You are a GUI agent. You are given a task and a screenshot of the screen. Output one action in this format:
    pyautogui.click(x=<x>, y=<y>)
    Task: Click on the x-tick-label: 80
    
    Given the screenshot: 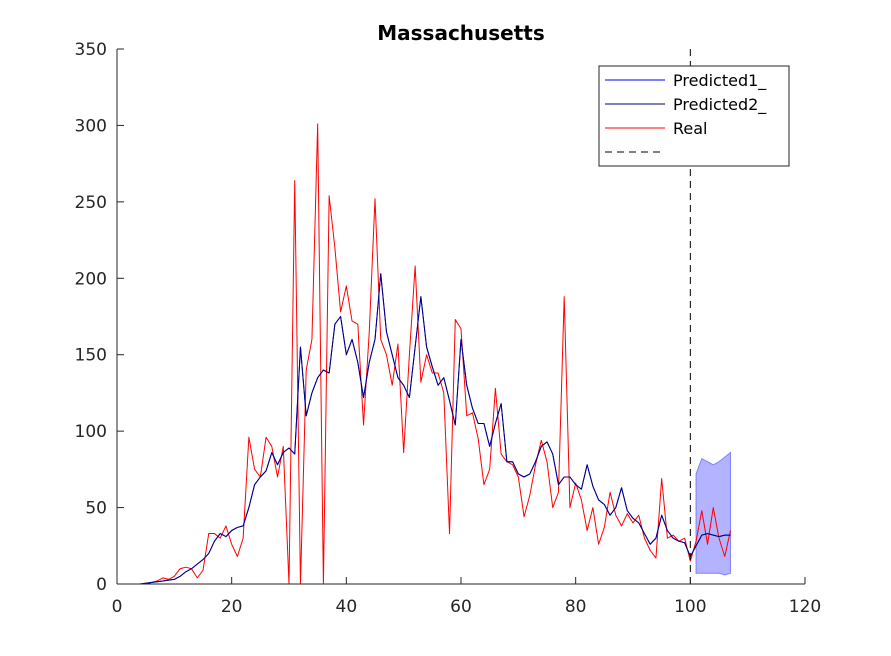 What is the action you would take?
    pyautogui.click(x=576, y=607)
    